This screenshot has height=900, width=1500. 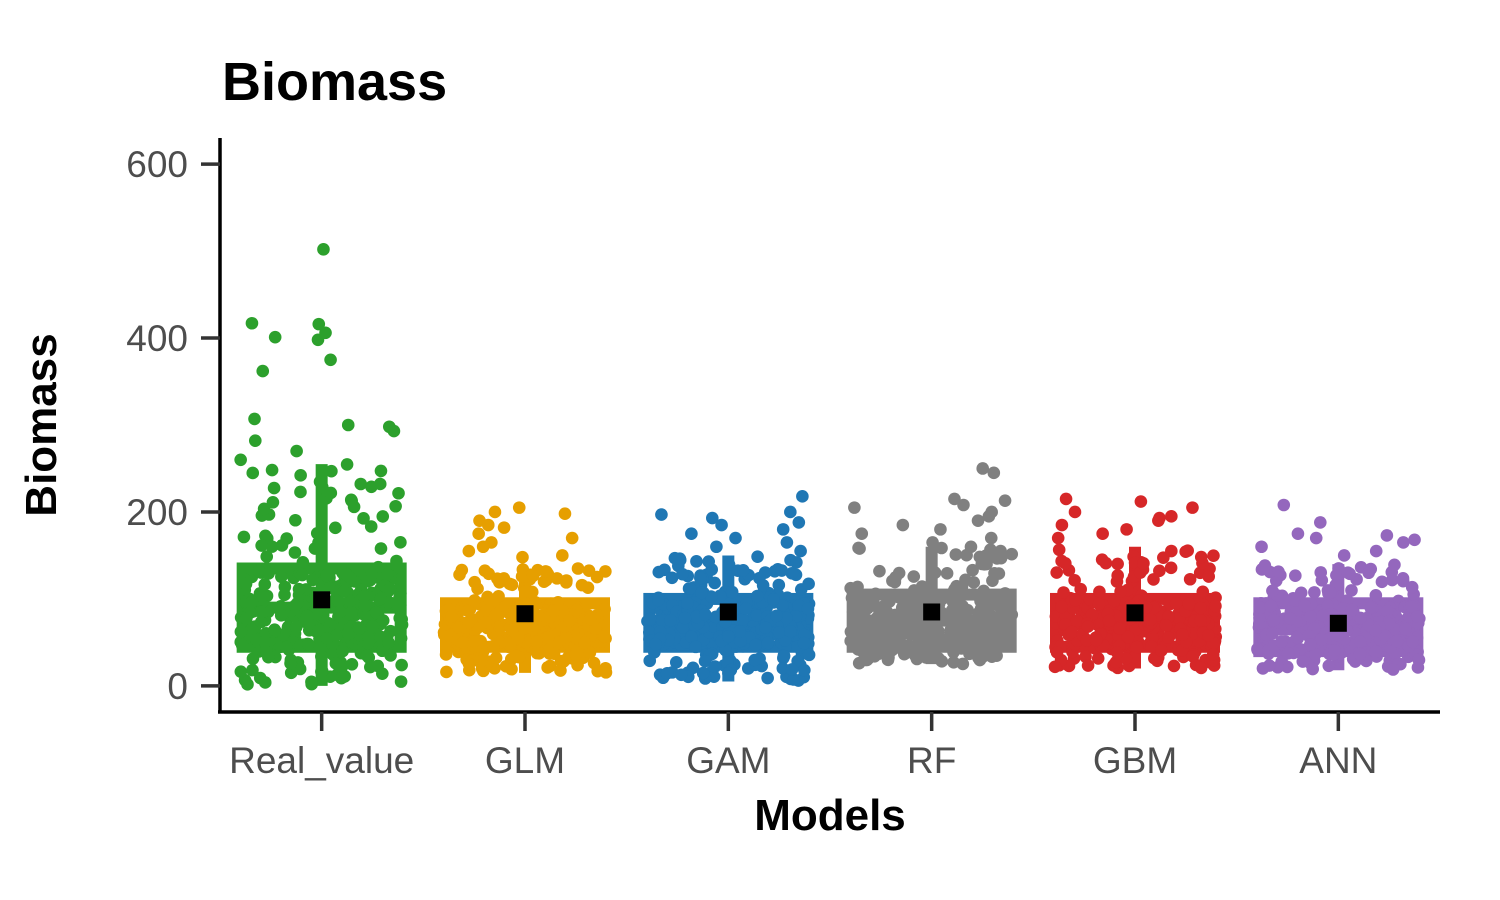 What do you see at coordinates (525, 590) in the screenshot?
I see `series-group-glm` at bounding box center [525, 590].